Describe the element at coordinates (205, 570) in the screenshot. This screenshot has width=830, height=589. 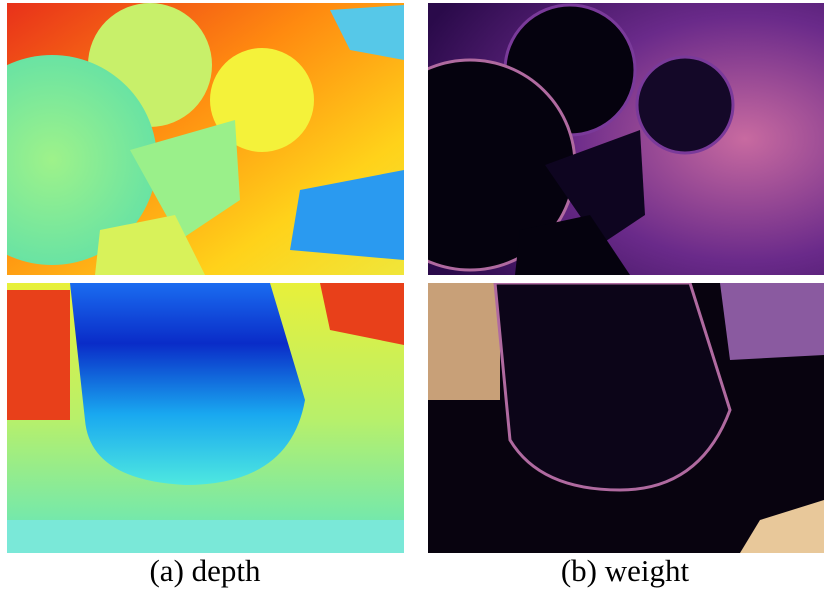
I see `caption: (a) depth` at that location.